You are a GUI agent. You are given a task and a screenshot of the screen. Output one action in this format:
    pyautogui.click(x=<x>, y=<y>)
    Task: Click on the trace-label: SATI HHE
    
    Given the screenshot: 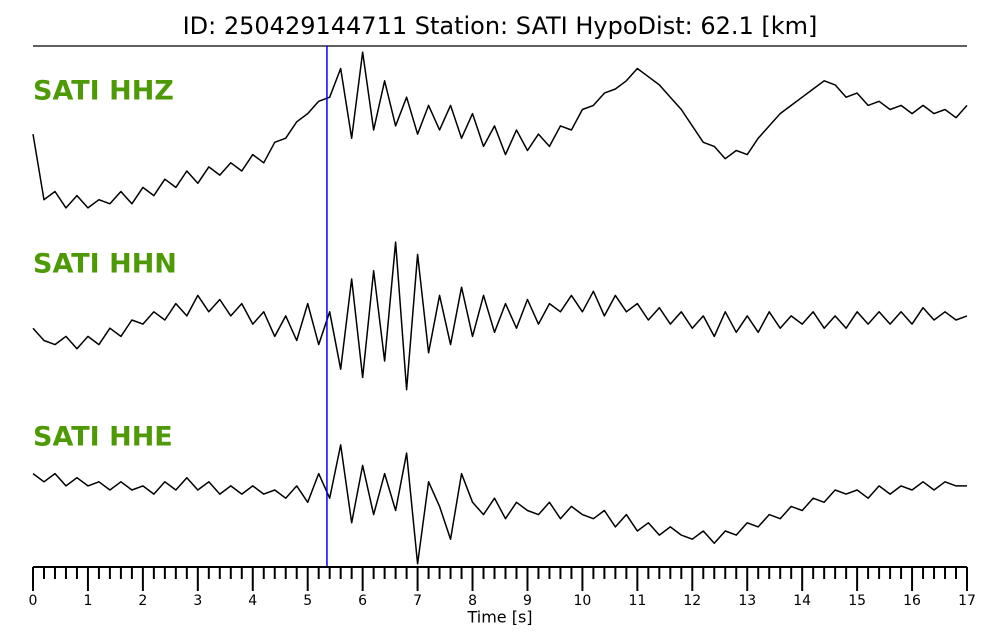 What is the action you would take?
    pyautogui.click(x=103, y=437)
    